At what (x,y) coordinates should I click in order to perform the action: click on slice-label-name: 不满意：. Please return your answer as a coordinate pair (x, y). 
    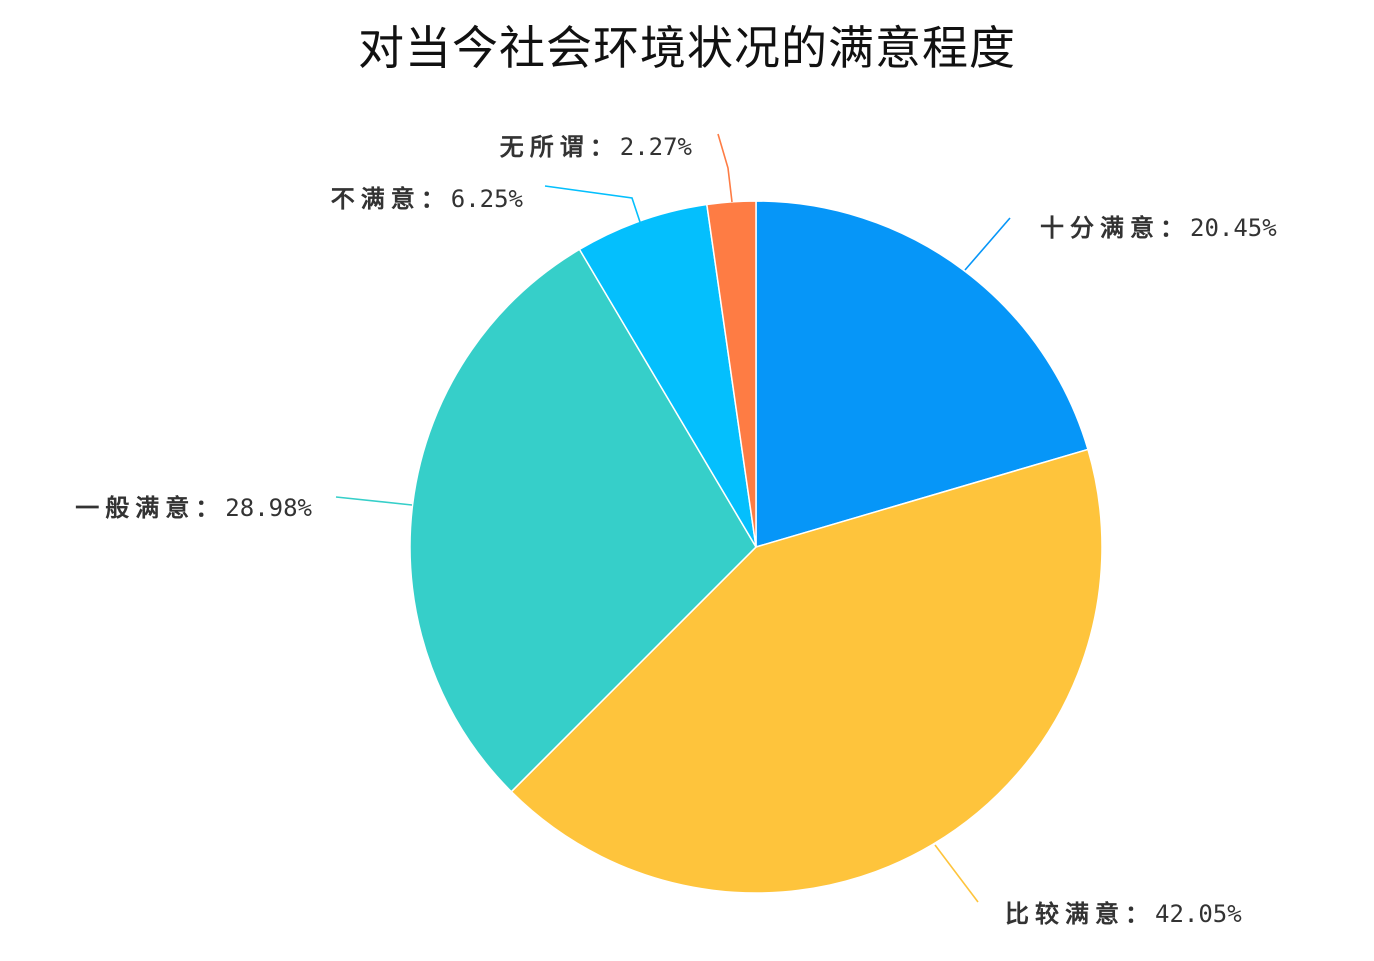
    Looking at the image, I should click on (391, 199).